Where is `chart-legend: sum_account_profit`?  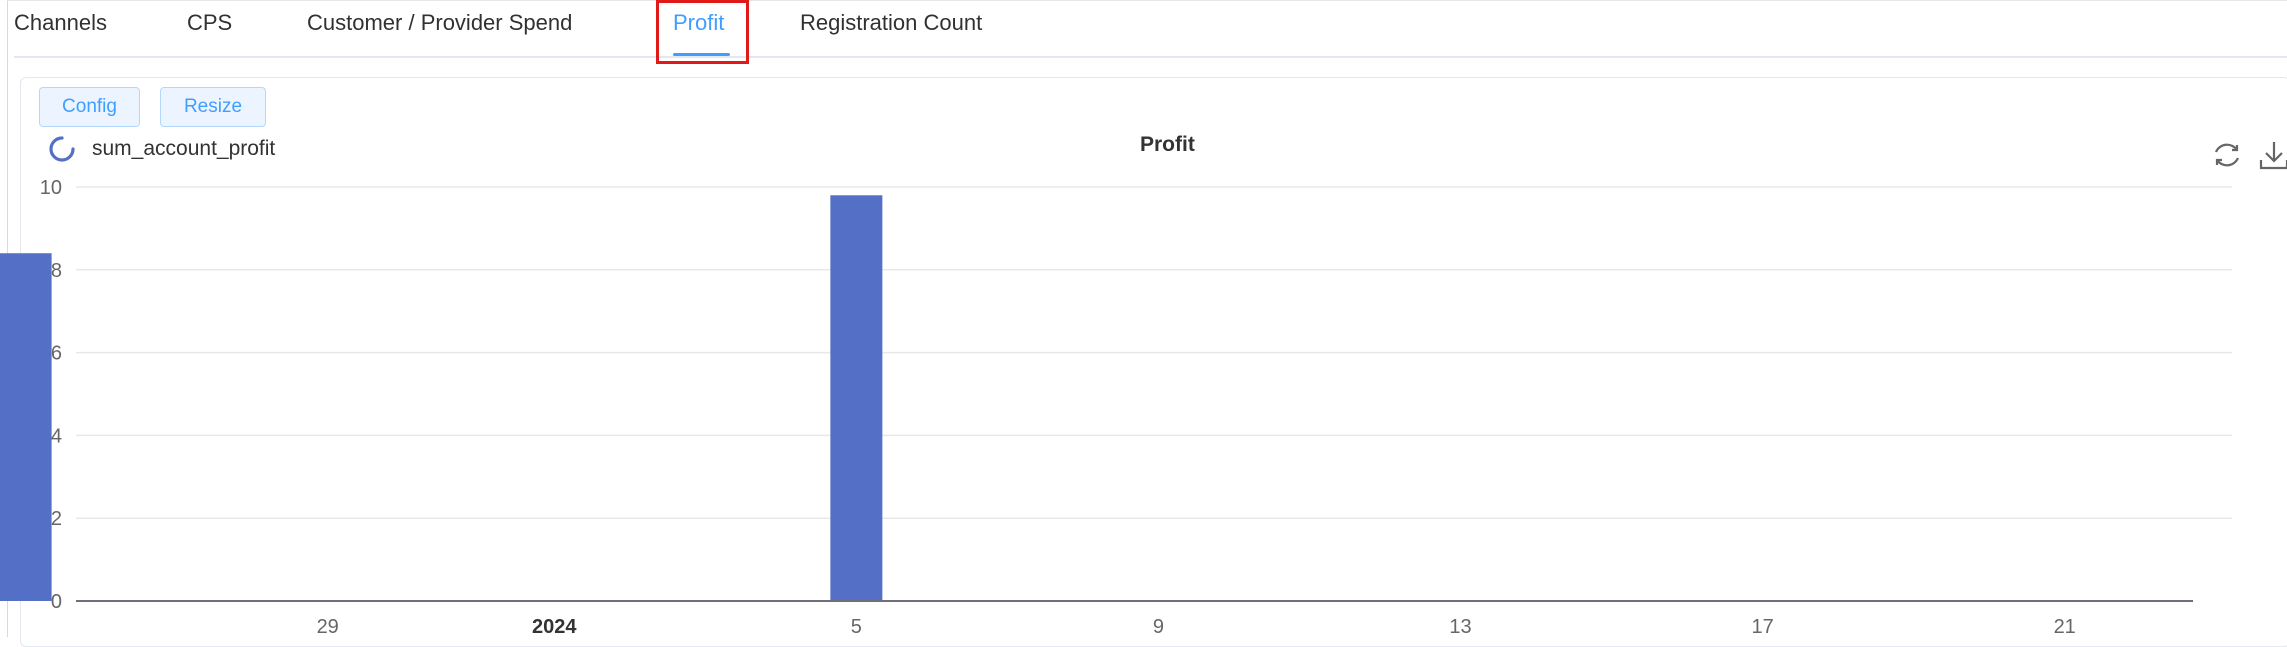
chart-legend: sum_account_profit is located at coordinates (161, 149).